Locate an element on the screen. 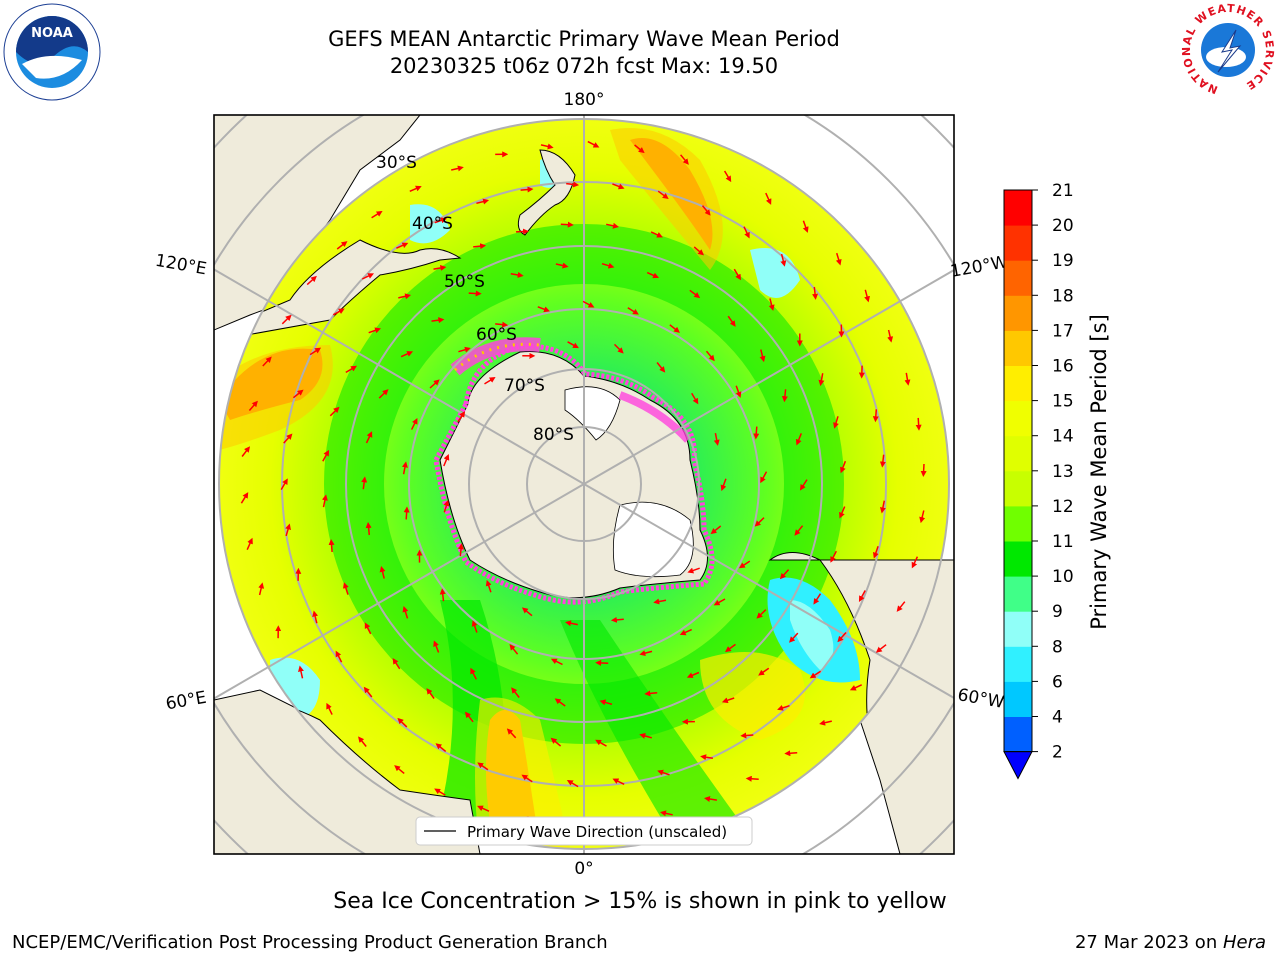 Image resolution: width=1280 pixels, height=964 pixels. lat-label-70s: 70°S is located at coordinates (524, 386).